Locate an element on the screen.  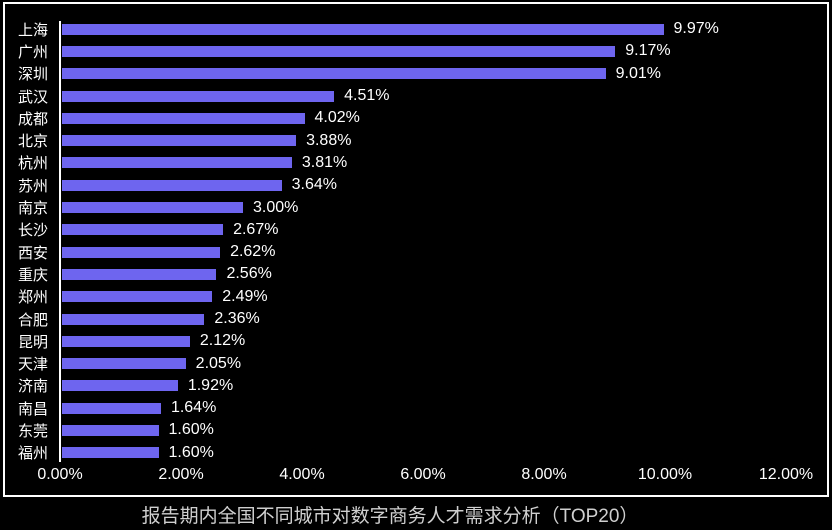
bar-row: 4.51% is located at coordinates (424, 96).